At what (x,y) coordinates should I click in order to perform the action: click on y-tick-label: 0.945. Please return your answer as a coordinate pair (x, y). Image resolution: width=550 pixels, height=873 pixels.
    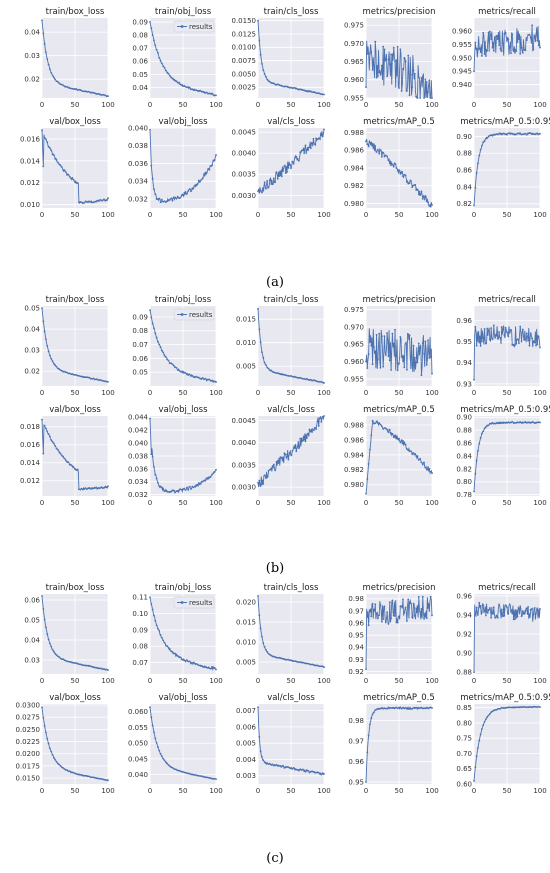
    Looking at the image, I should click on (462, 72).